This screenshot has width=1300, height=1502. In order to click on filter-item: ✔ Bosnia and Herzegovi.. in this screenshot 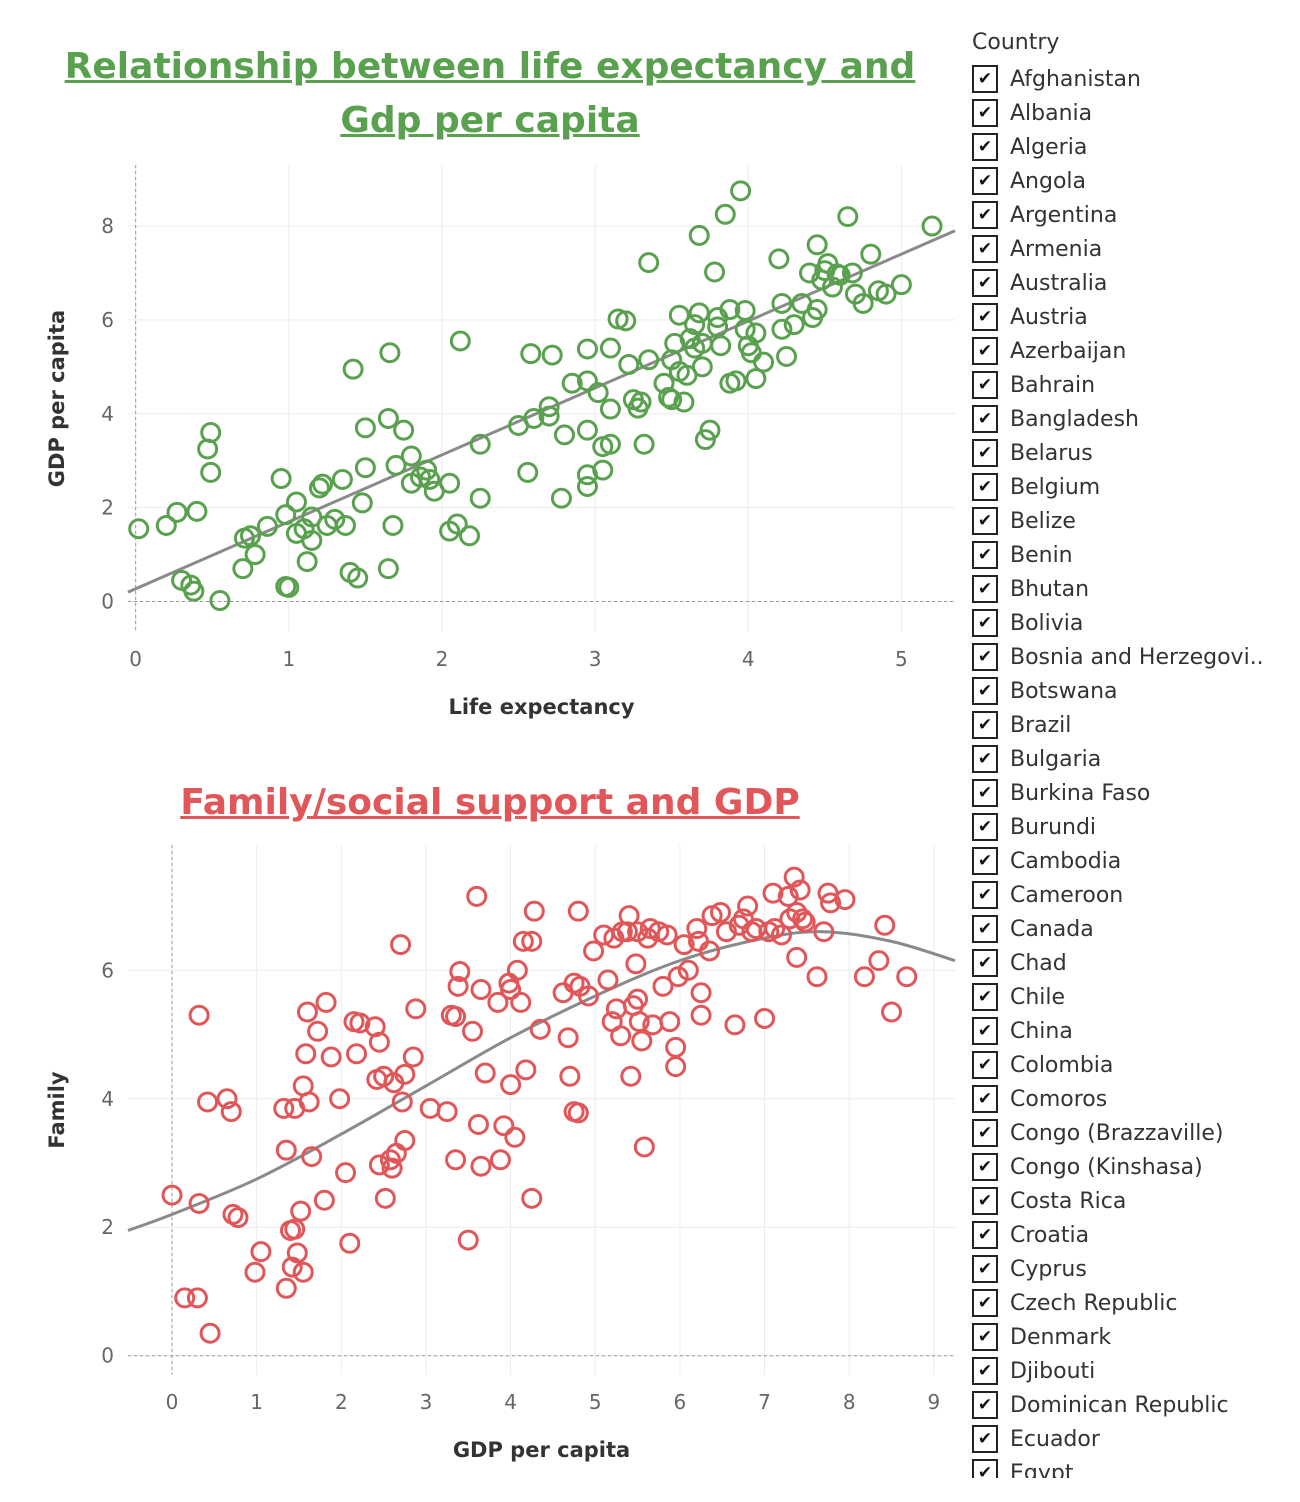, I will do `click(1132, 657)`.